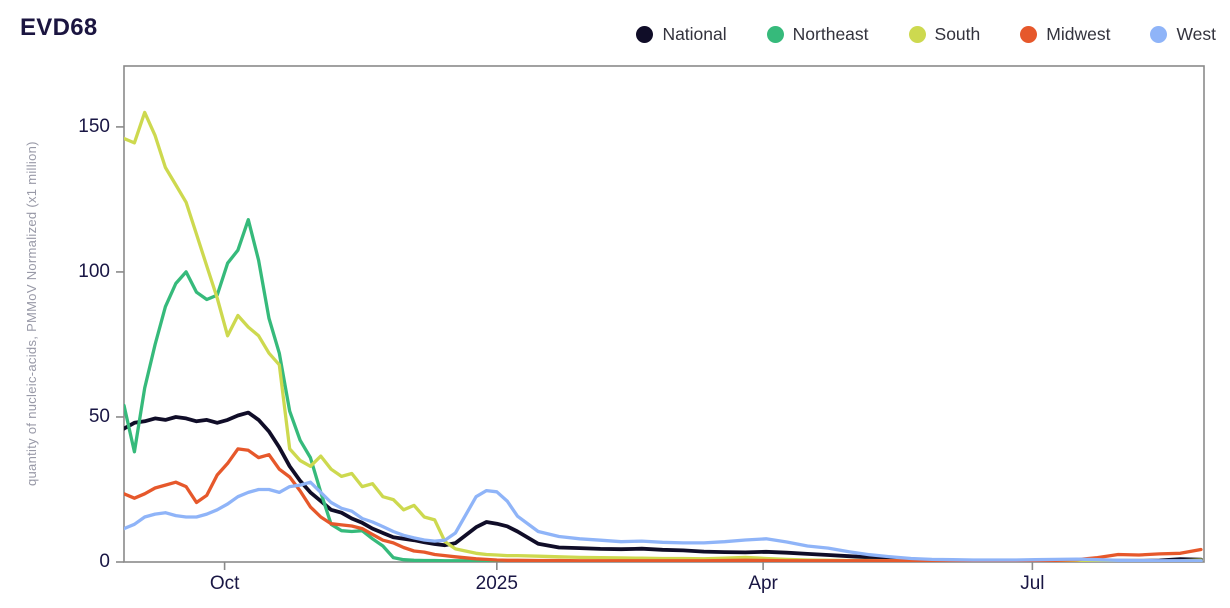 This screenshot has width=1230, height=608. I want to click on x-tick-label-Oct: Oct, so click(224, 583).